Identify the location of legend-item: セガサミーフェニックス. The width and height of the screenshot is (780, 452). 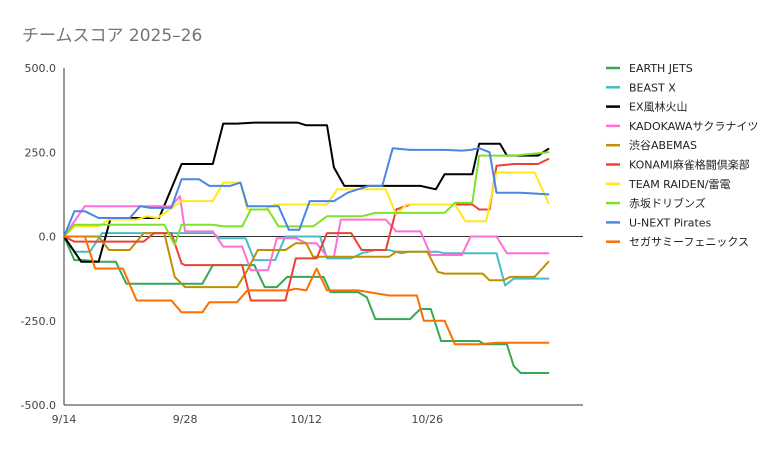
(677, 242).